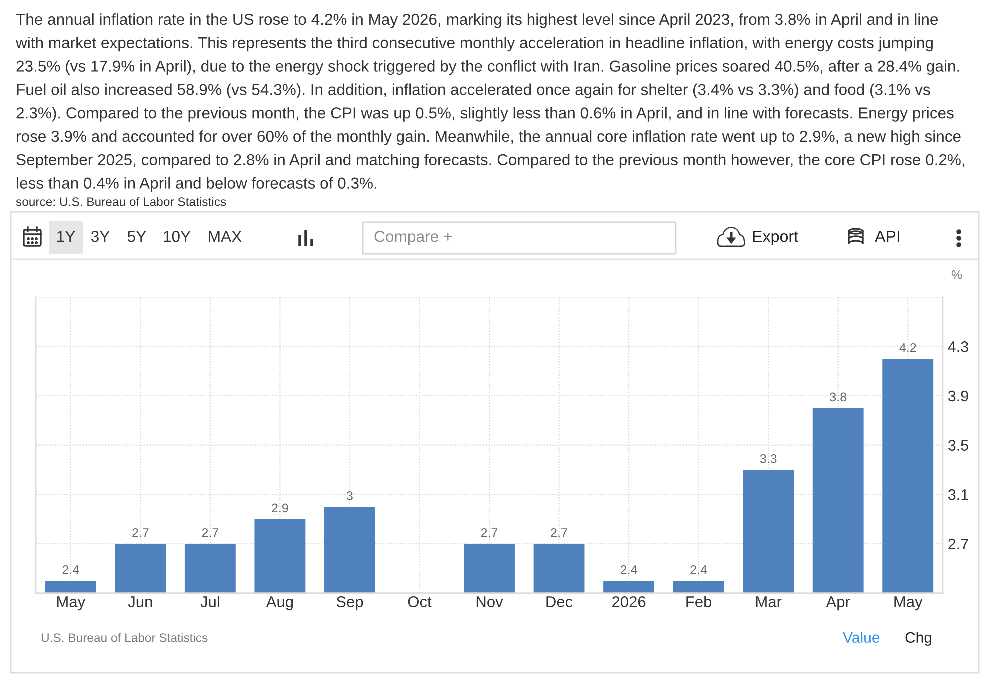  I want to click on x-tick-label: Apr, so click(838, 603).